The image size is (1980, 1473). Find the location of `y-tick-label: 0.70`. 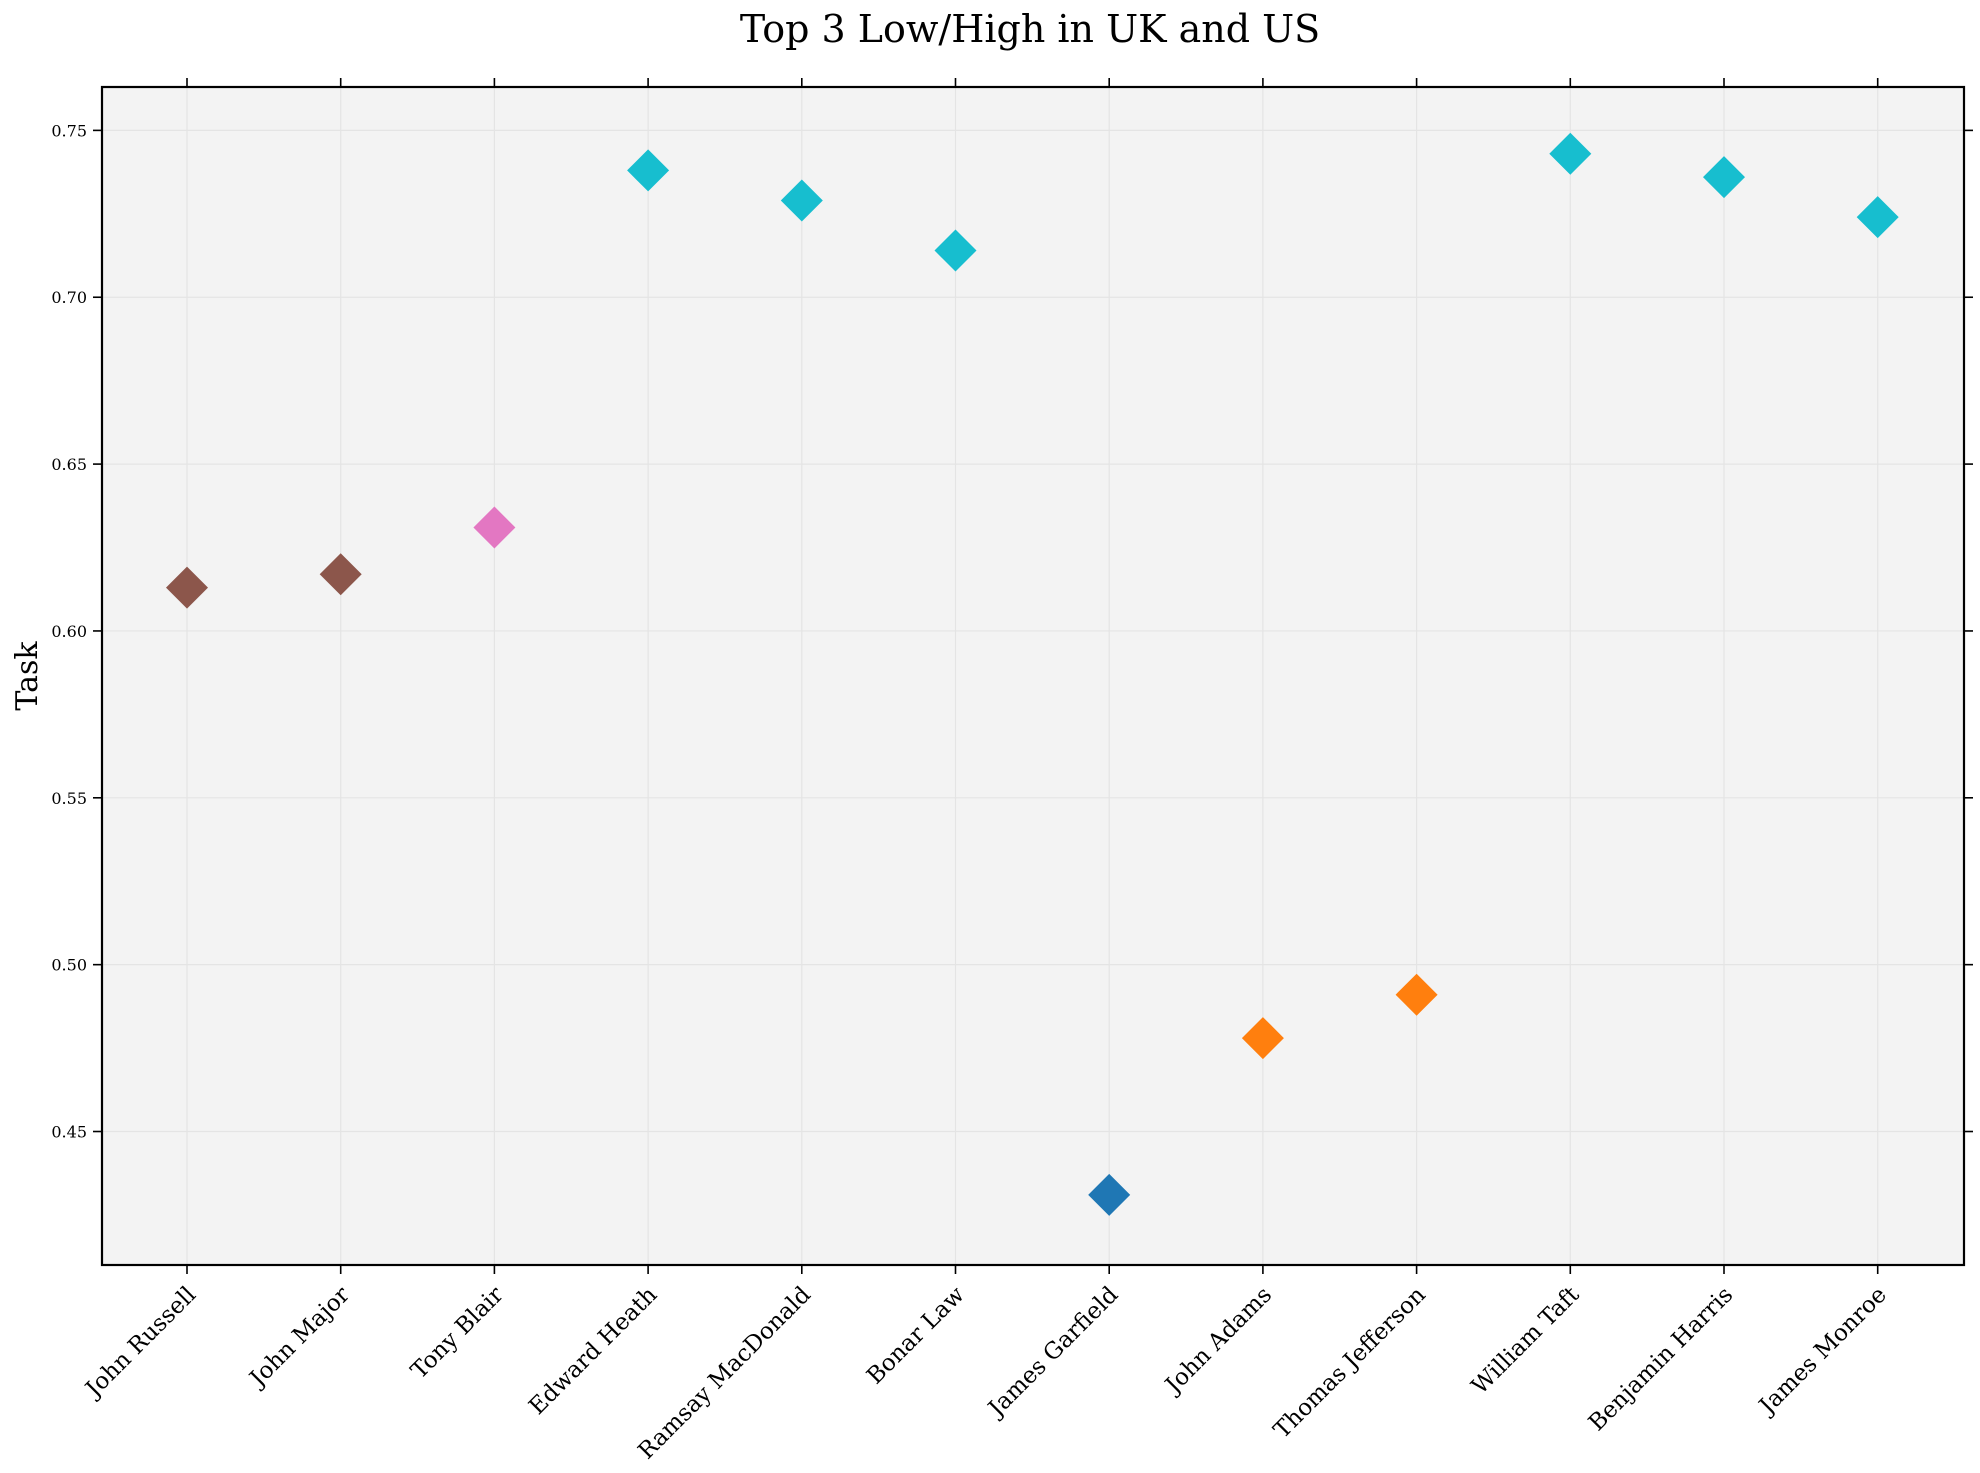

y-tick-label: 0.70 is located at coordinates (69, 297).